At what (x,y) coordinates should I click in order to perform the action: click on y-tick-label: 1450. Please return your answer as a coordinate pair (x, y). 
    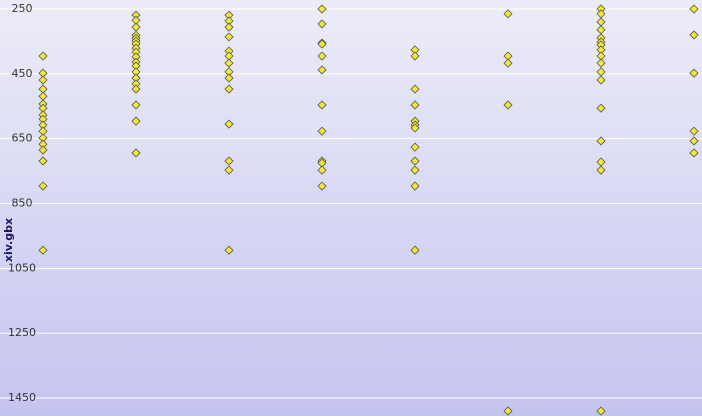
    Looking at the image, I should click on (22, 397).